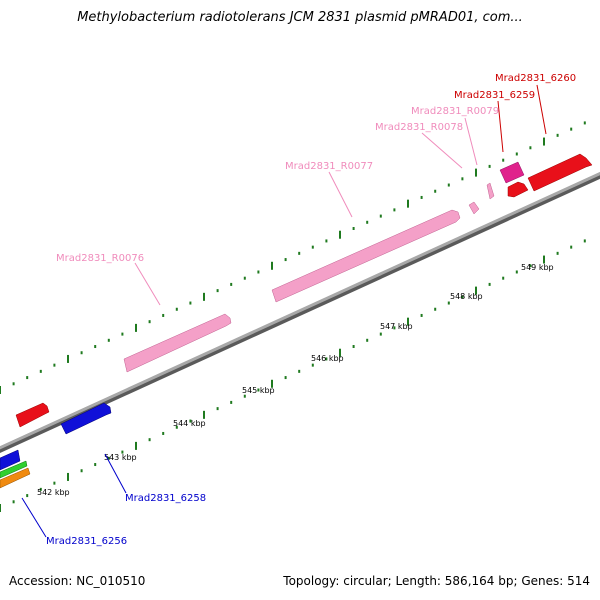 The width and height of the screenshot is (600, 600). Describe the element at coordinates (329, 189) in the screenshot. I see `callout-mrad2831-r0077: Mrad2831_R0077` at that location.